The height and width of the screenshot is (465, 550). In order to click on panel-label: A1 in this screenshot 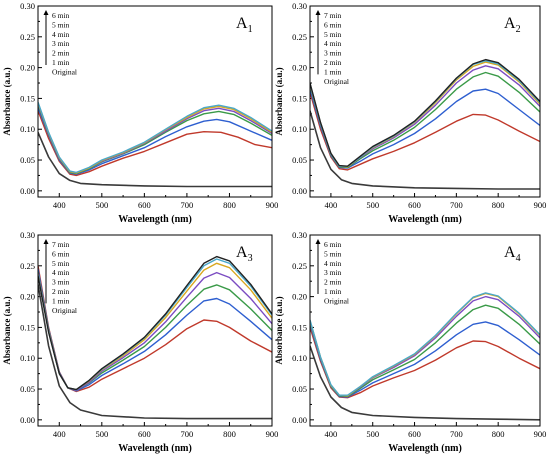, I will do `click(244, 25)`.